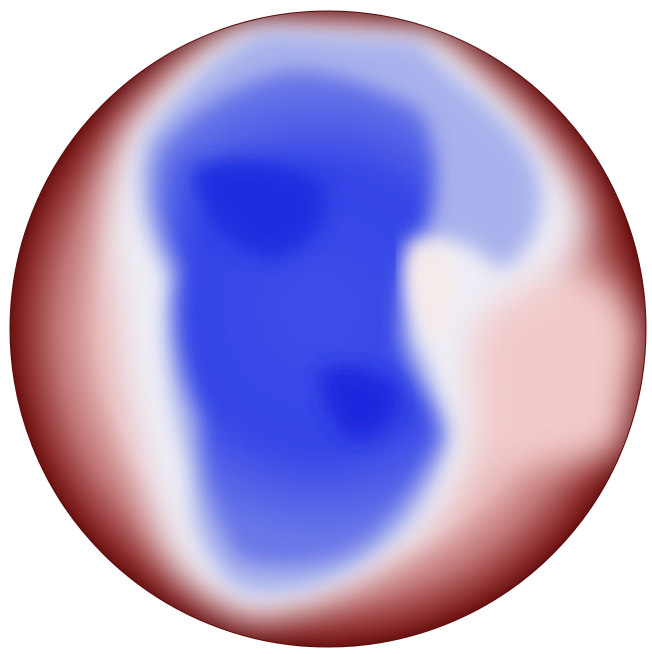 The width and height of the screenshot is (652, 654). What do you see at coordinates (430, 293) in the screenshot?
I see `notch` at bounding box center [430, 293].